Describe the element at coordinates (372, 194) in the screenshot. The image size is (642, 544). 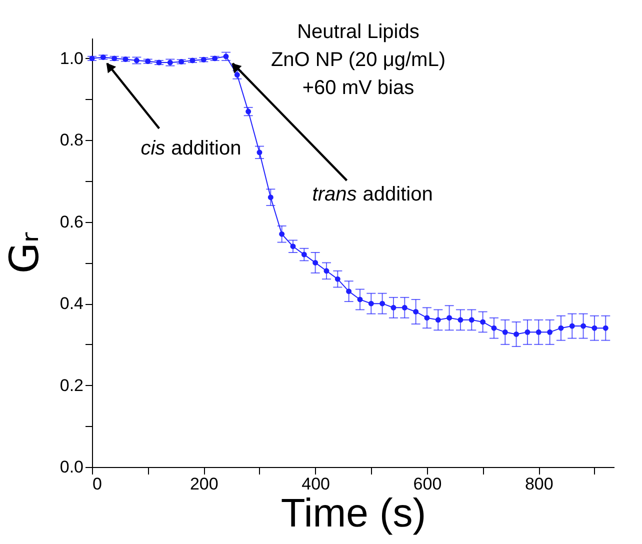
I see `annotation: trans addition` at that location.